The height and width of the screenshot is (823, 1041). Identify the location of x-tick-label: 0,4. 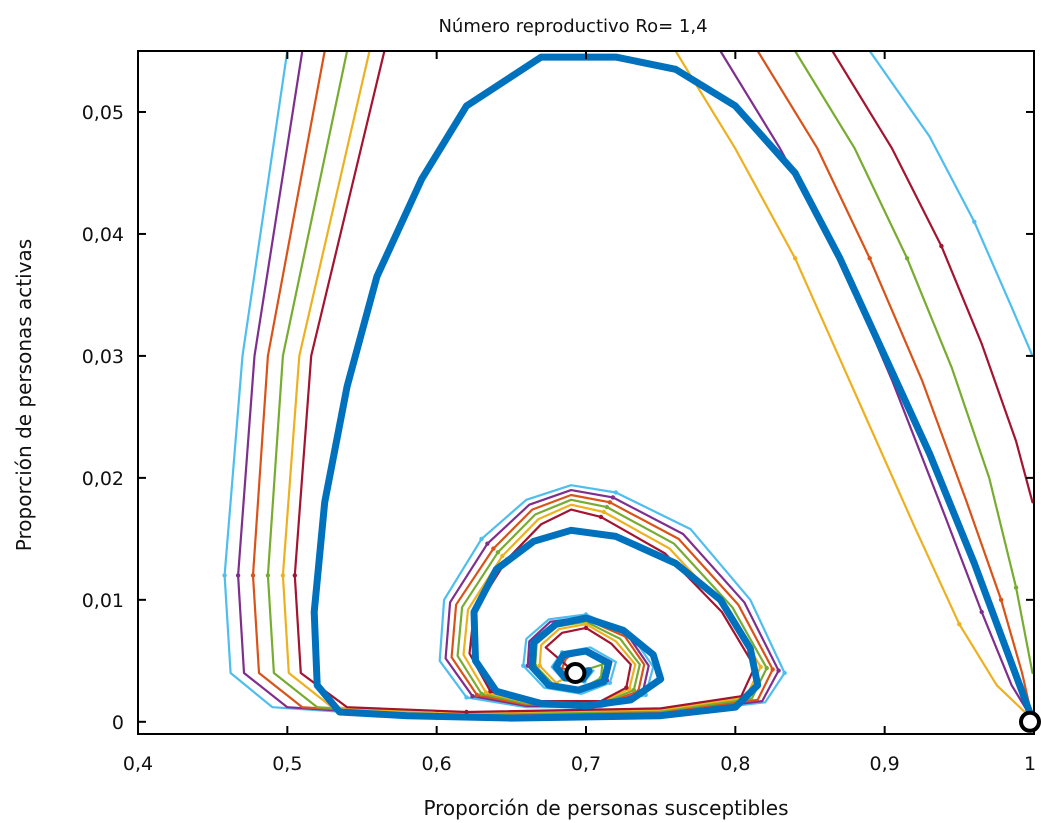
(138, 764).